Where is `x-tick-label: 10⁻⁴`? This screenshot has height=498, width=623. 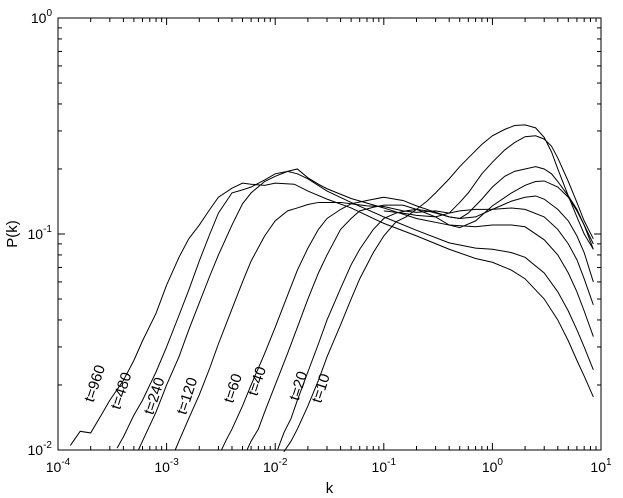
x-tick-label: 10⁻⁴ is located at coordinates (58, 466).